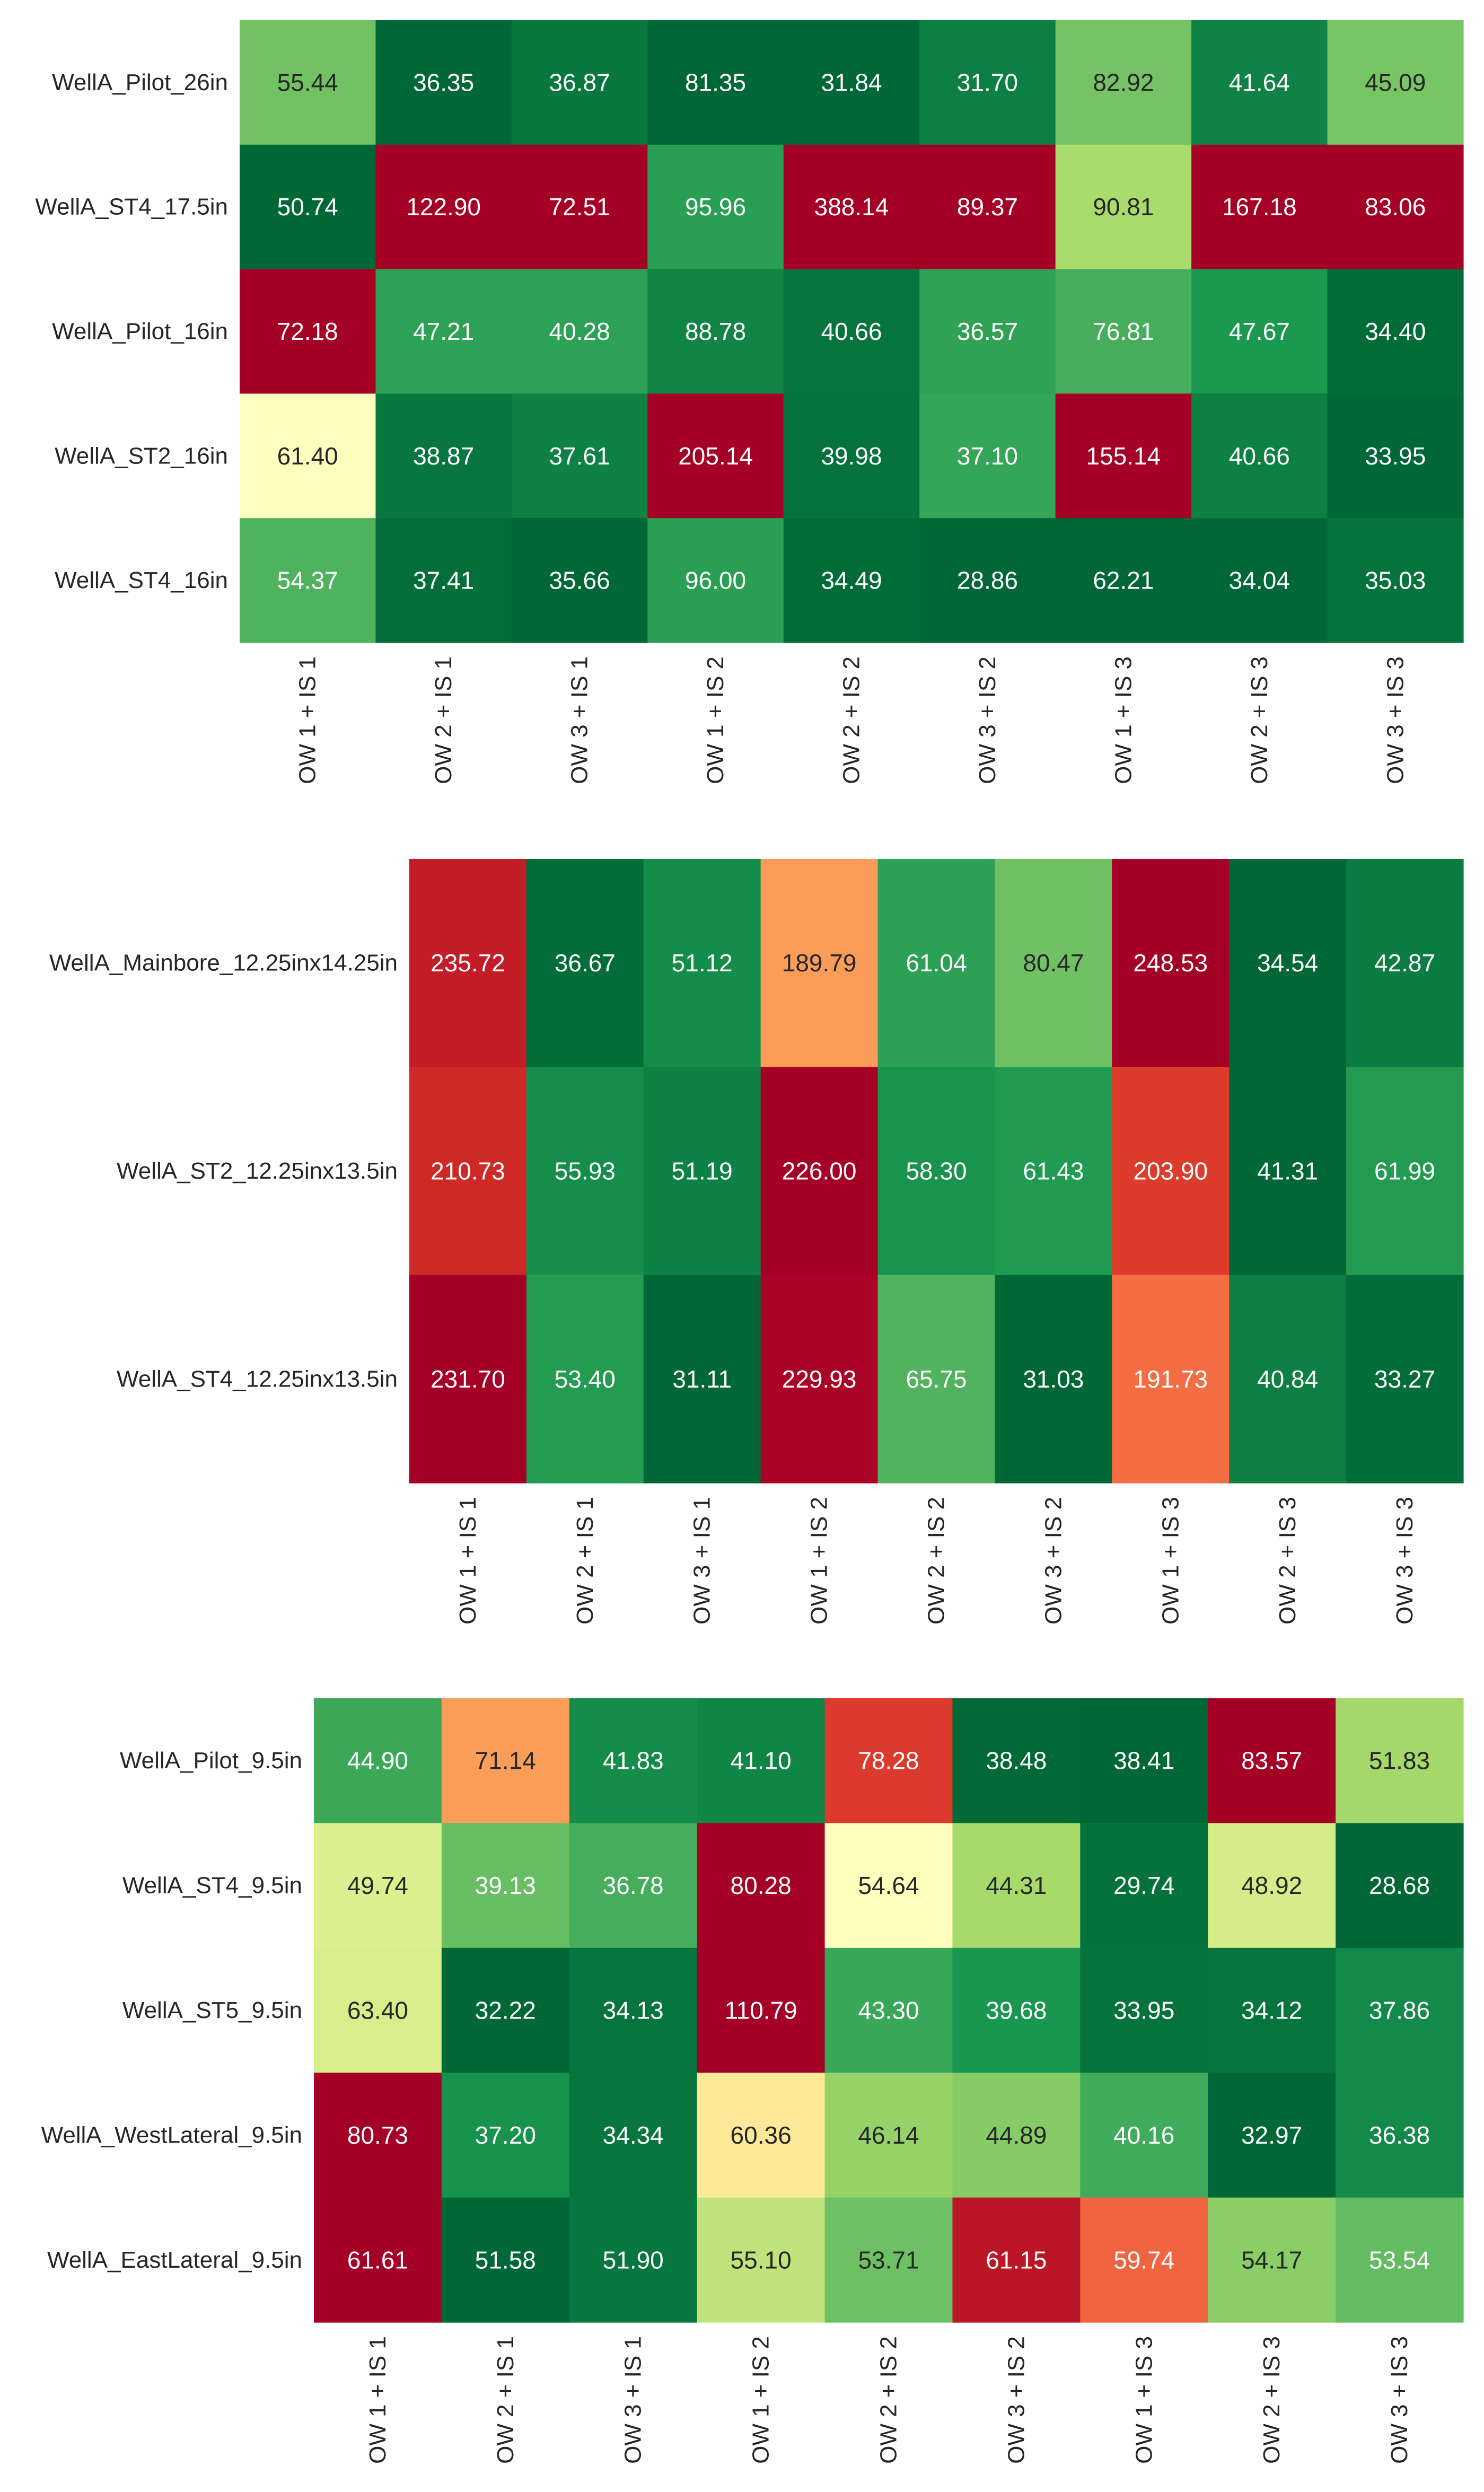 The height and width of the screenshot is (2492, 1484). I want to click on cell-value-label: 35.66, so click(579, 580).